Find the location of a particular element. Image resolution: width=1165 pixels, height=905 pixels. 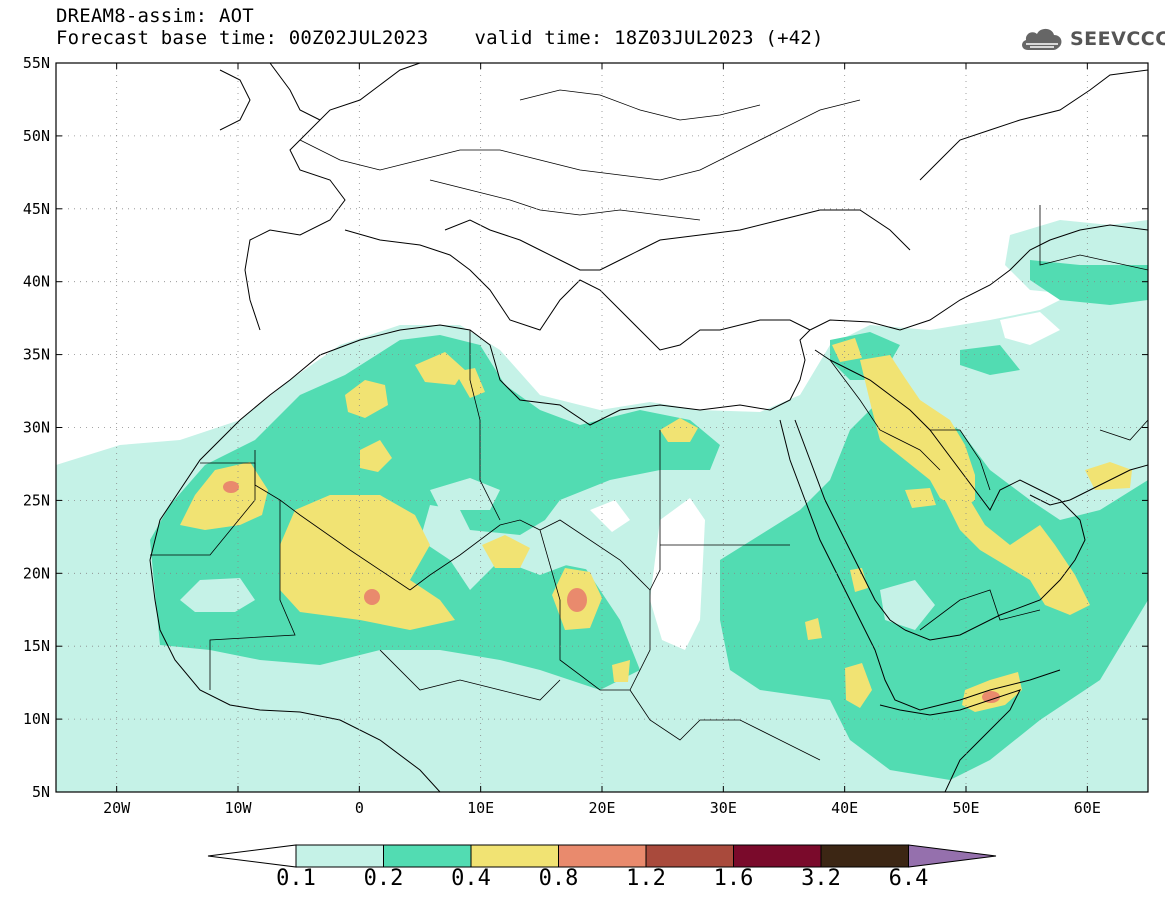

lon-tick-label: 10W is located at coordinates (238, 808).